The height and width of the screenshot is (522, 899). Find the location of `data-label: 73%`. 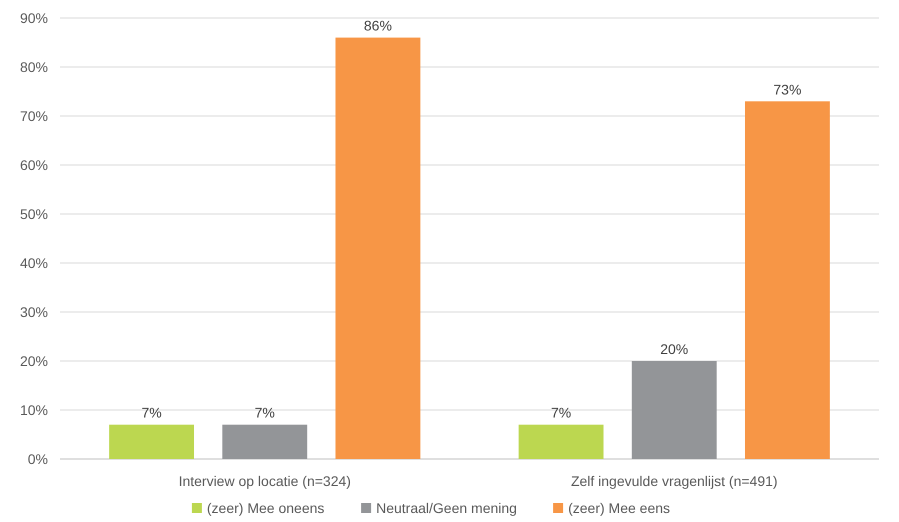

data-label: 73% is located at coordinates (787, 89).